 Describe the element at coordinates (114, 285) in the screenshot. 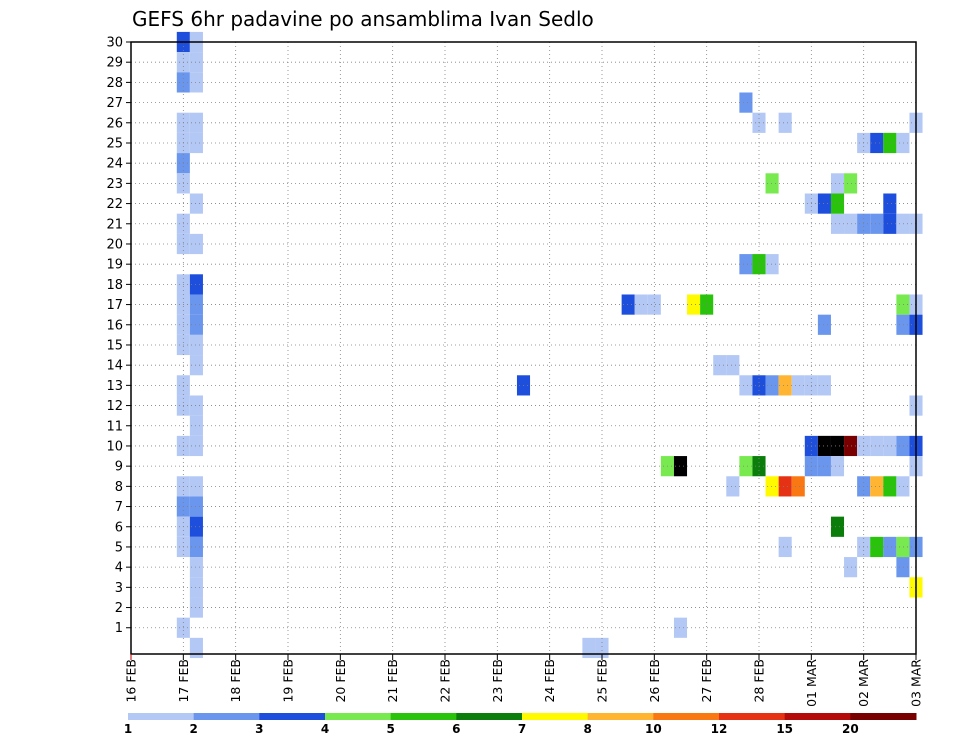

I see `y-tick-label: 18` at that location.